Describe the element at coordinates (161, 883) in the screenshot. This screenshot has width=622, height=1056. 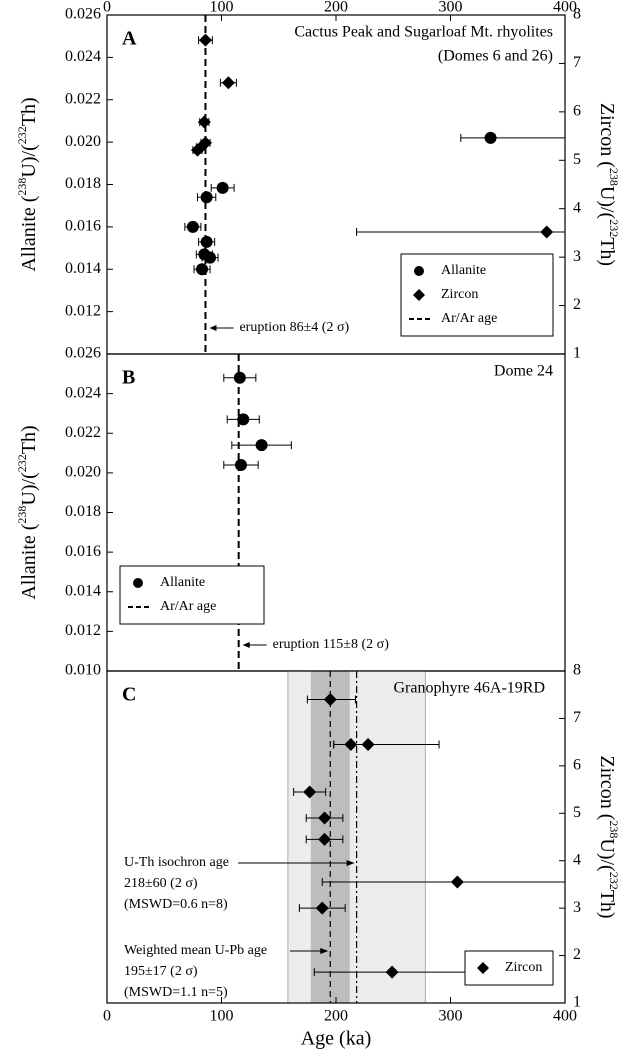
I see `note: 218±60 (2 σ)` at that location.